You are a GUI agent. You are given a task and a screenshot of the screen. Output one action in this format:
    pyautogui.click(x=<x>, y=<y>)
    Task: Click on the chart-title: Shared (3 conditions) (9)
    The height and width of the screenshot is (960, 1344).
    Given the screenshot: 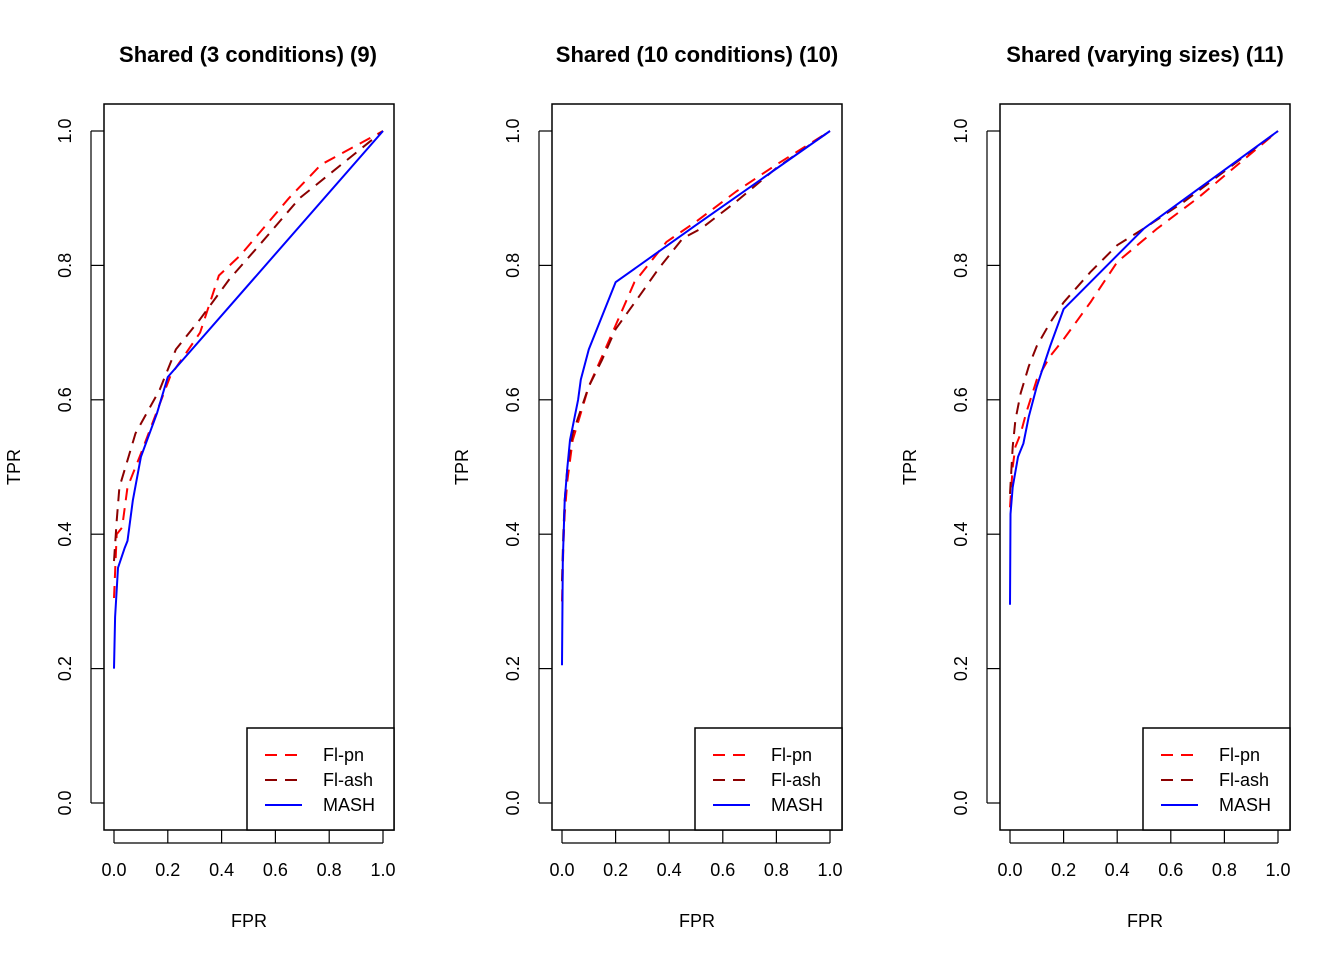 What is the action you would take?
    pyautogui.click(x=248, y=54)
    